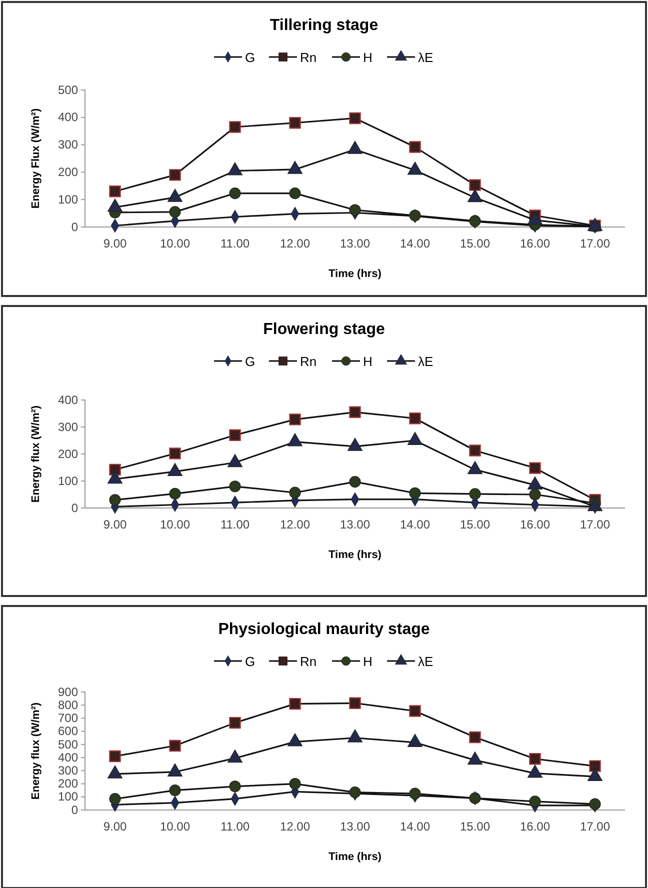 The width and height of the screenshot is (648, 888). What do you see at coordinates (36, 158) in the screenshot?
I see `y-axis-title: Energy Flux (W/m²)` at bounding box center [36, 158].